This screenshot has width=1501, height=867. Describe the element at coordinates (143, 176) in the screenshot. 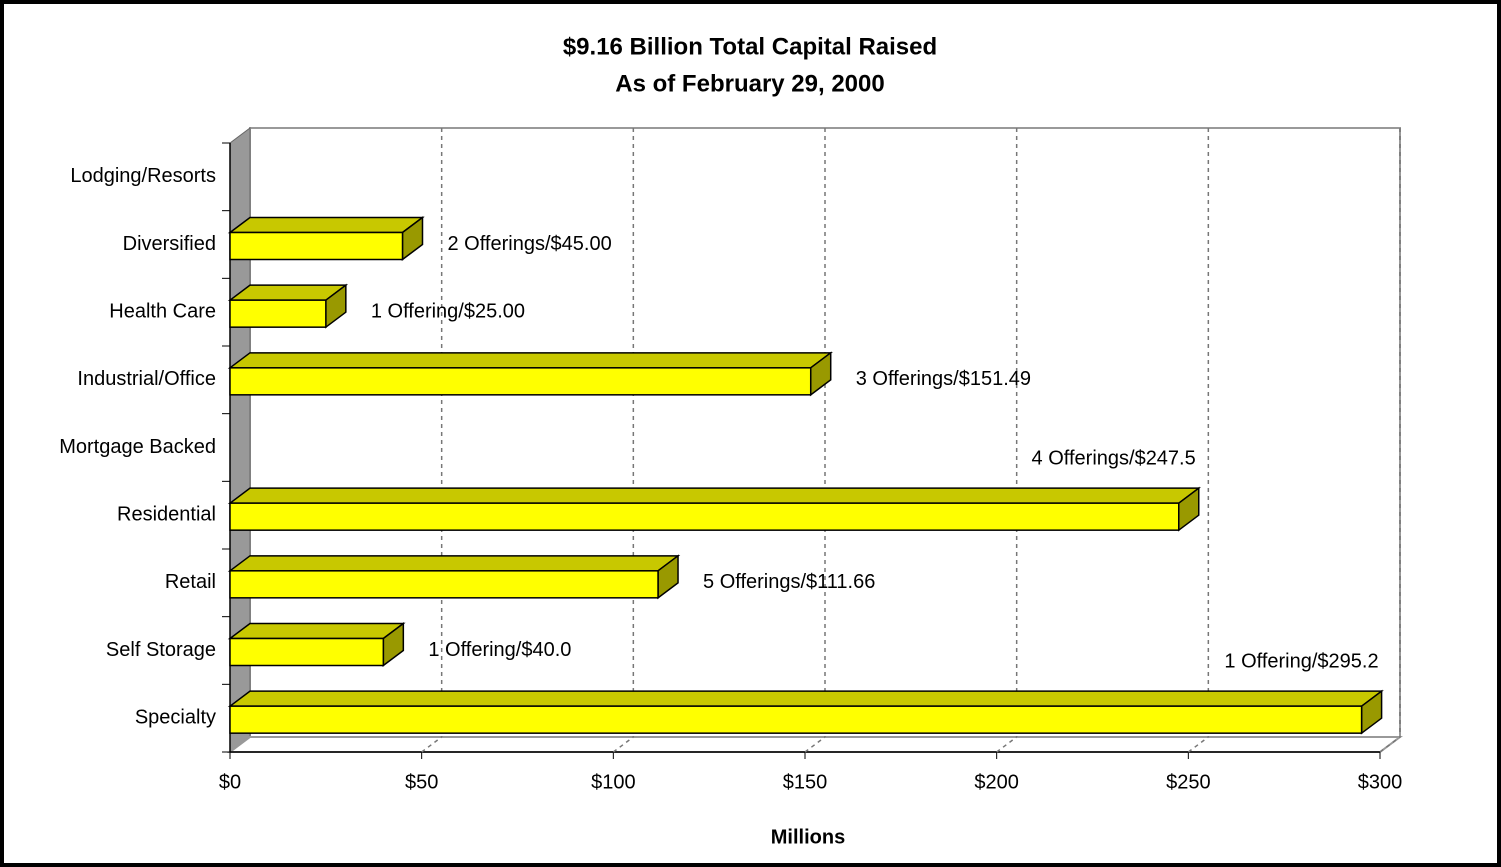

I see `y-tick-label: Lodging/Resorts` at that location.